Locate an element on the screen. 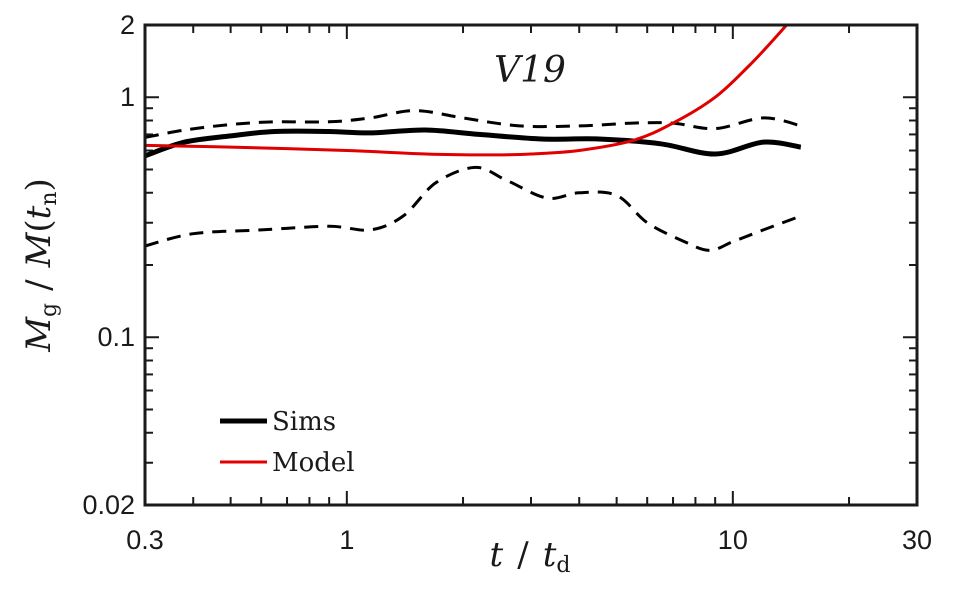 The width and height of the screenshot is (956, 591). svg-text: Mg/M(tn) is located at coordinates (40, 265).